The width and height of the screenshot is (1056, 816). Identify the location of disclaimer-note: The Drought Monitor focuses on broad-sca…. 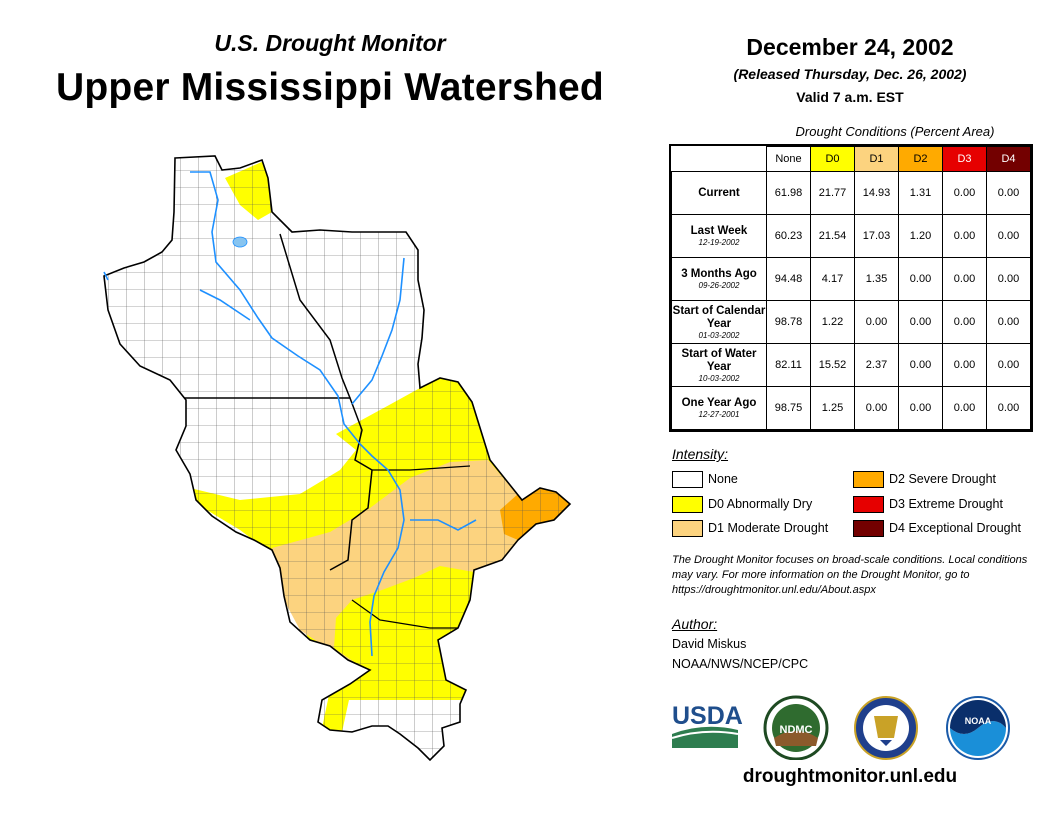
(850, 575).